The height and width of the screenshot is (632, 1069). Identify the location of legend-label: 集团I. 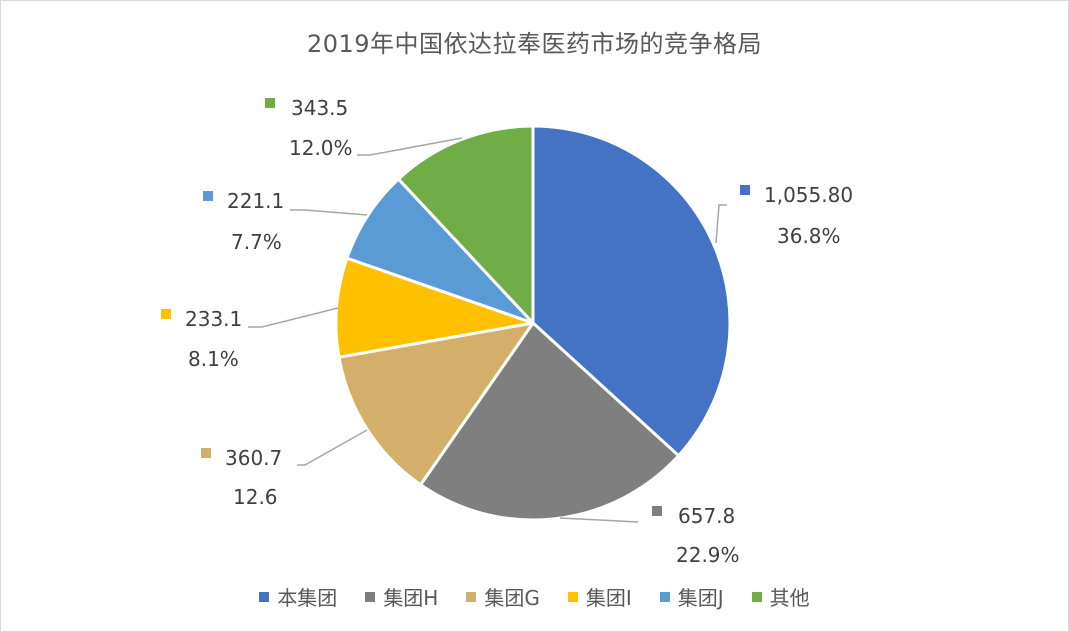
(608, 598).